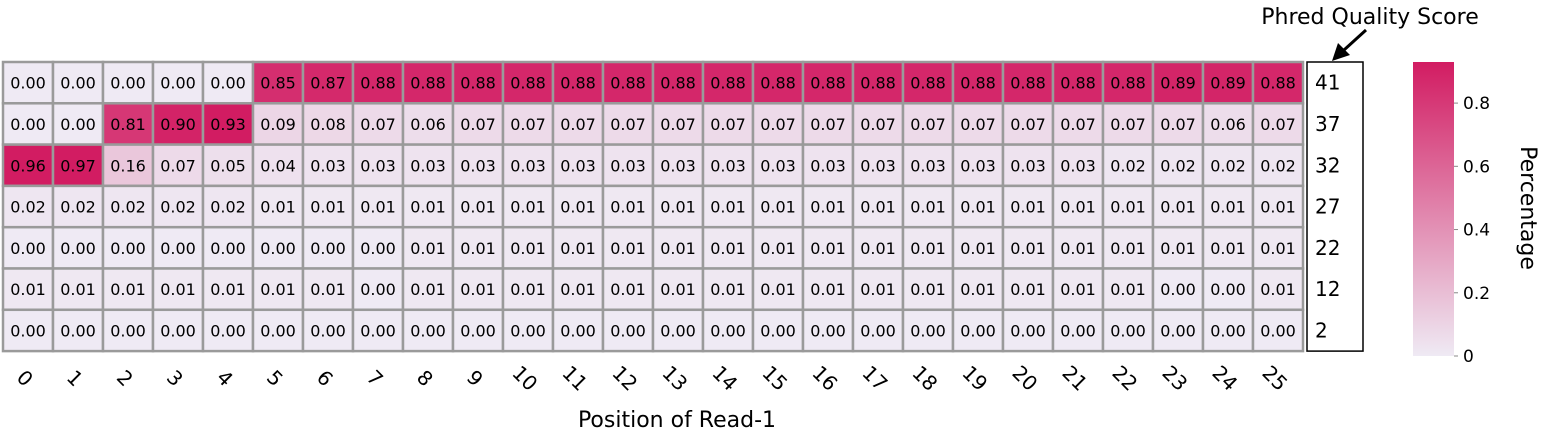 The height and width of the screenshot is (437, 1547). I want to click on cell-value-label: 0.04, so click(278, 165).